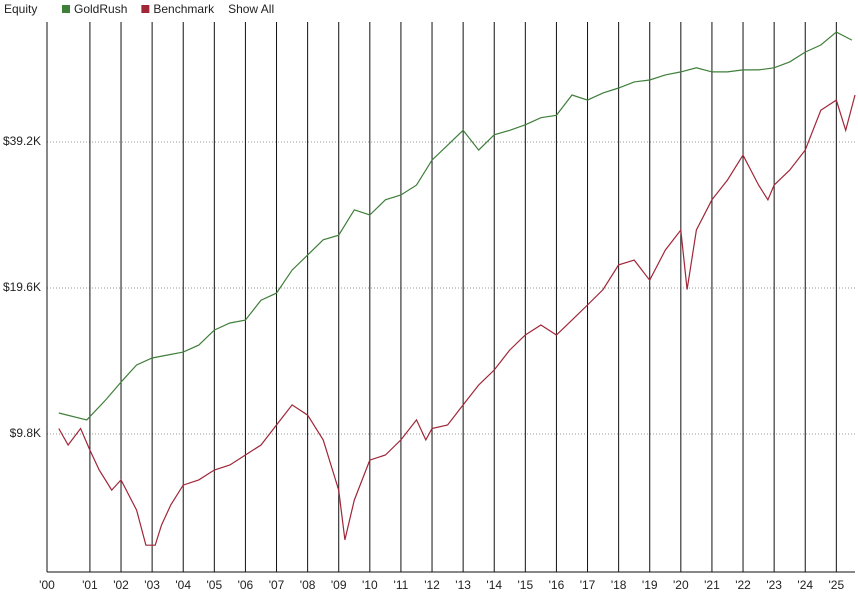 Image resolution: width=858 pixels, height=600 pixels. What do you see at coordinates (557, 585) in the screenshot?
I see `x-tick-label: '16` at bounding box center [557, 585].